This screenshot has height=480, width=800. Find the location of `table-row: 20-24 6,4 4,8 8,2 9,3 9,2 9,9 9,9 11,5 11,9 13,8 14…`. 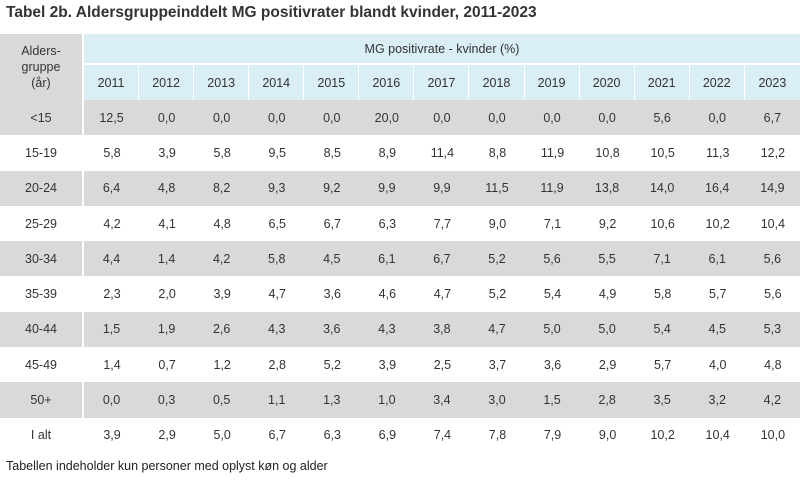

table-row: 20-24 6,4 4,8 8,2 9,3 9,2 9,9 9,9 11,5 11,9 13,8 14… is located at coordinates (400, 188).